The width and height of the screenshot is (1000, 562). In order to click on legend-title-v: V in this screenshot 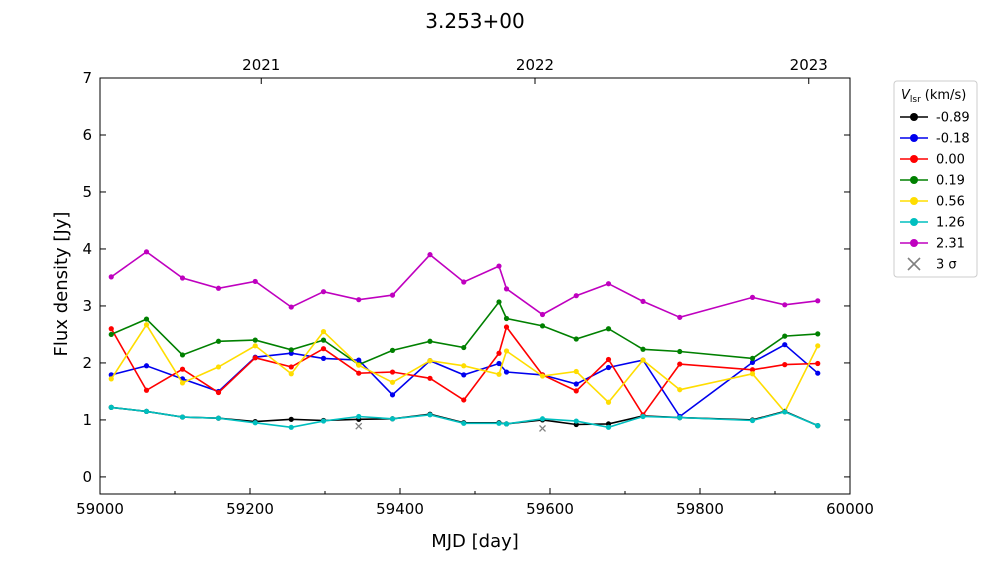, I will do `click(906, 95)`.